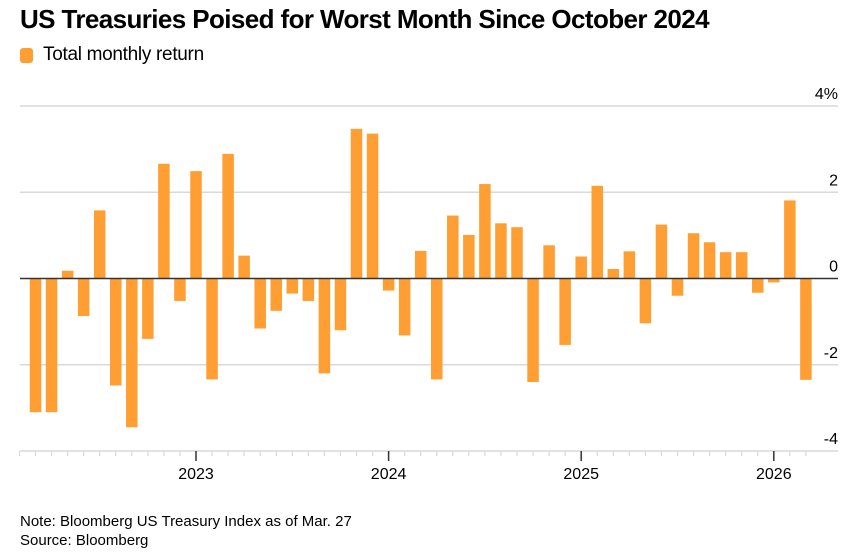 The image size is (864, 554). Describe the element at coordinates (831, 439) in the screenshot. I see `y-tick-label: -4` at that location.